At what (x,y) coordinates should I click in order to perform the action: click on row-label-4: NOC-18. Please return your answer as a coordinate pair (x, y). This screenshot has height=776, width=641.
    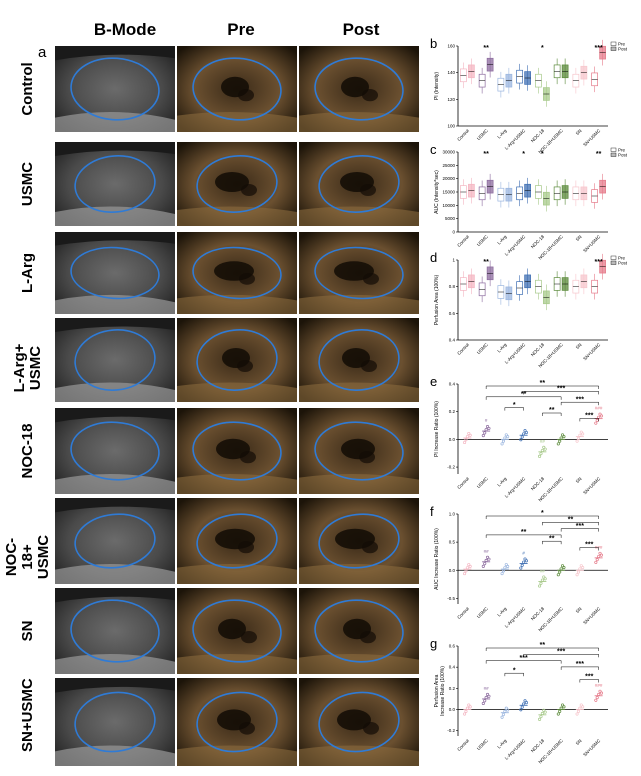
    Looking at the image, I should click on (27, 451).